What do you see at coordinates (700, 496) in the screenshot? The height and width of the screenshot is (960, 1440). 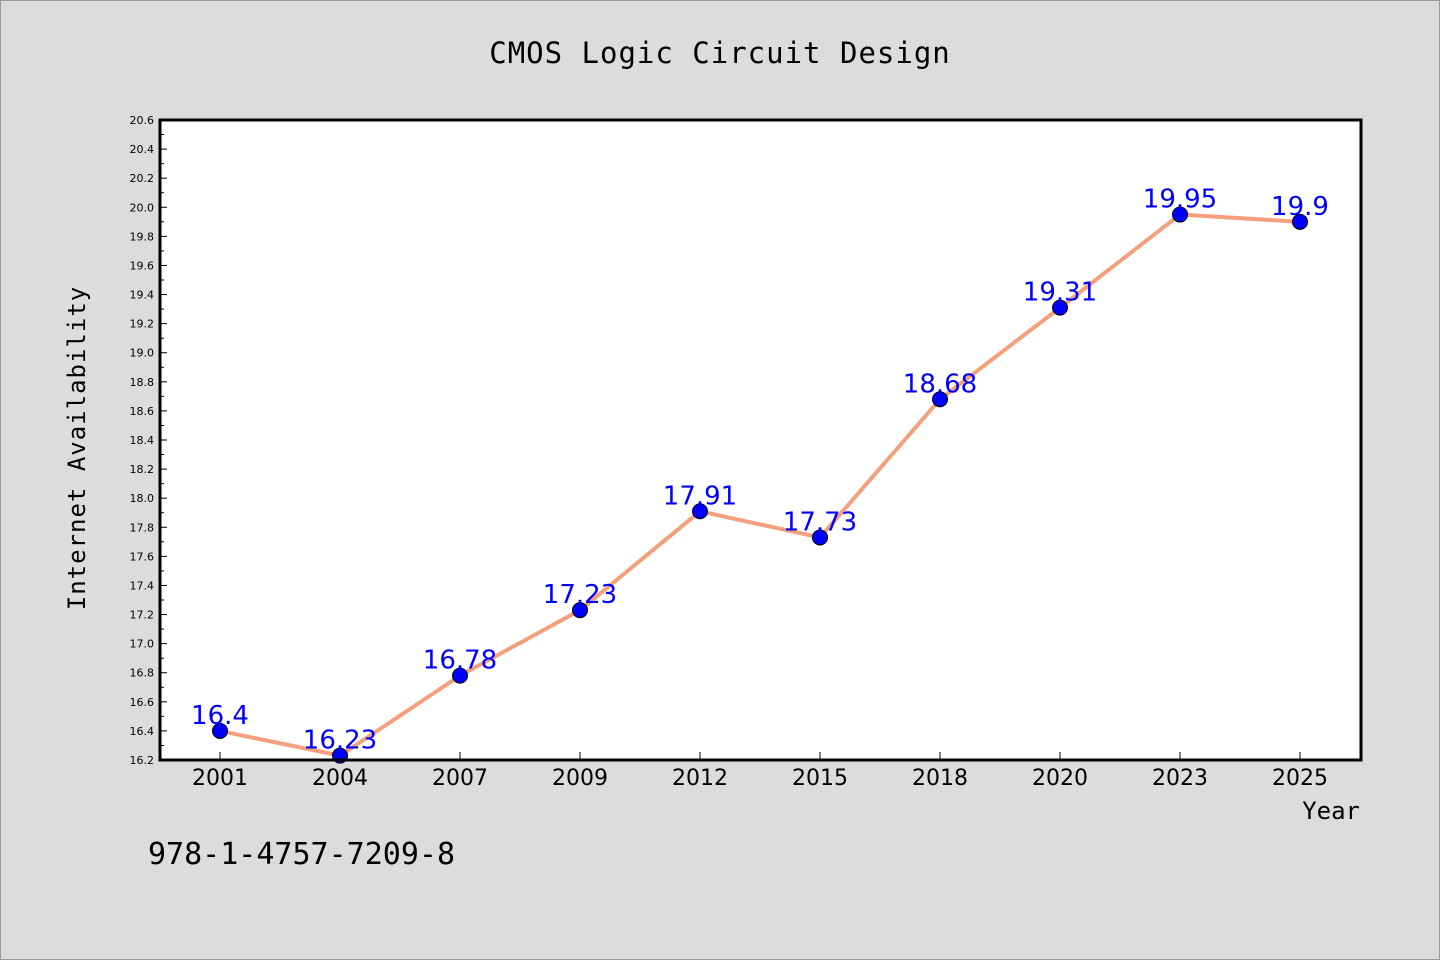 I see `data-label: 17.91` at bounding box center [700, 496].